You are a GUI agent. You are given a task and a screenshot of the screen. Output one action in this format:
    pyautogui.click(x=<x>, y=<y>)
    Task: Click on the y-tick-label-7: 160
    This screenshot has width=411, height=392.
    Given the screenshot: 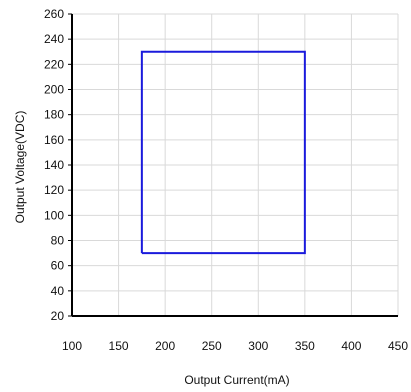 What is the action you would take?
    pyautogui.click(x=54, y=140)
    